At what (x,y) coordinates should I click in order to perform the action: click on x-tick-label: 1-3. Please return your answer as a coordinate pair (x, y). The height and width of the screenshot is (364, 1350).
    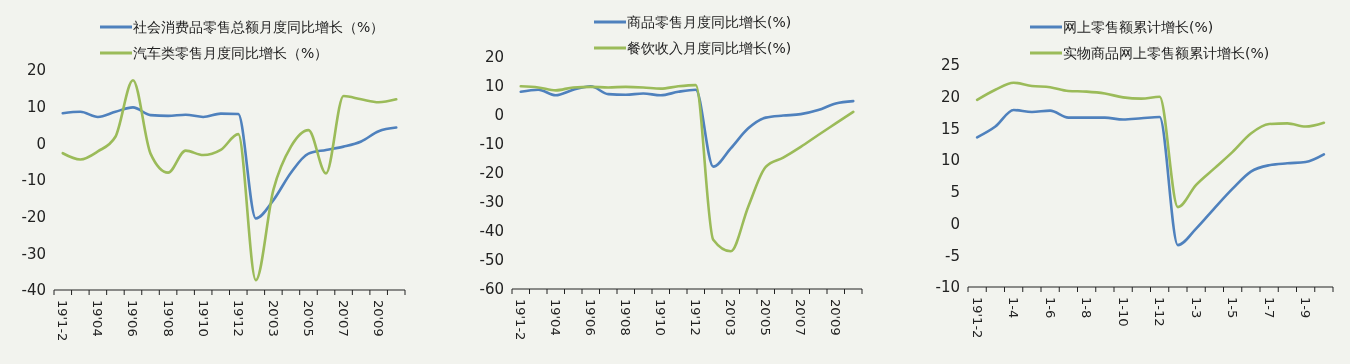
    Looking at the image, I should click on (1196, 308).